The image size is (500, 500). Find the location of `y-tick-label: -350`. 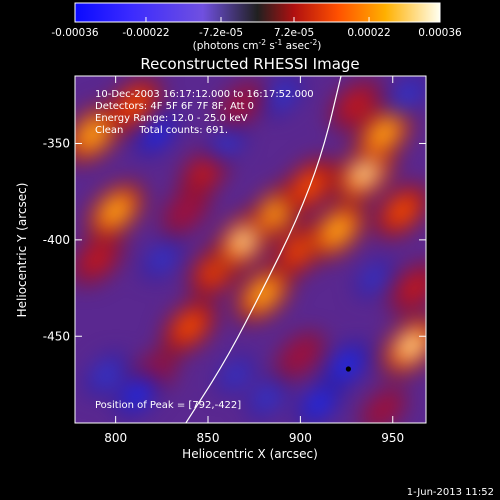

y-tick-label: -350 is located at coordinates (56, 143).